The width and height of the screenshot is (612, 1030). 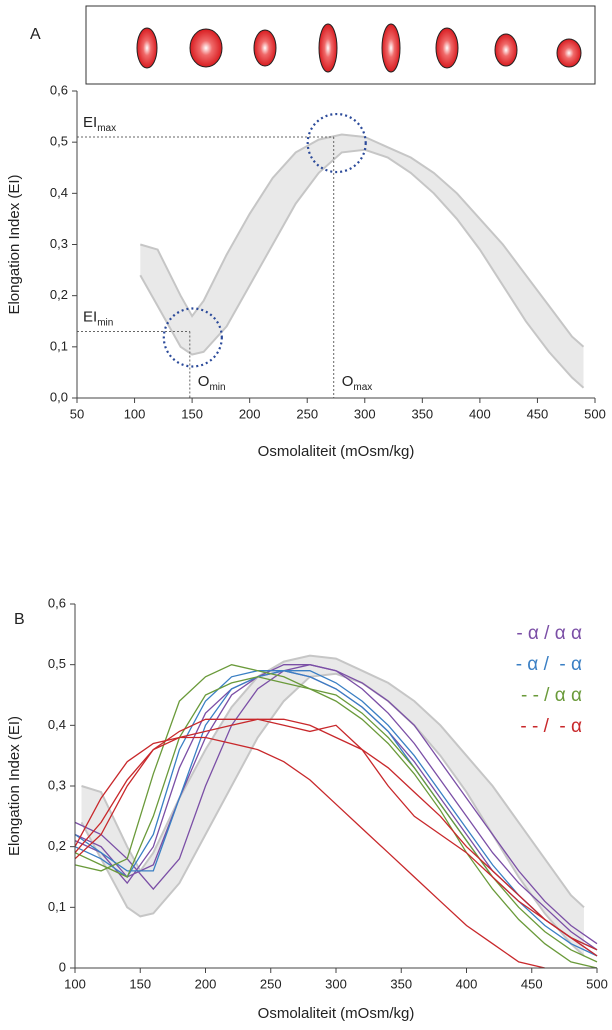 I want to click on ei-label: EImin, so click(x=98, y=318).